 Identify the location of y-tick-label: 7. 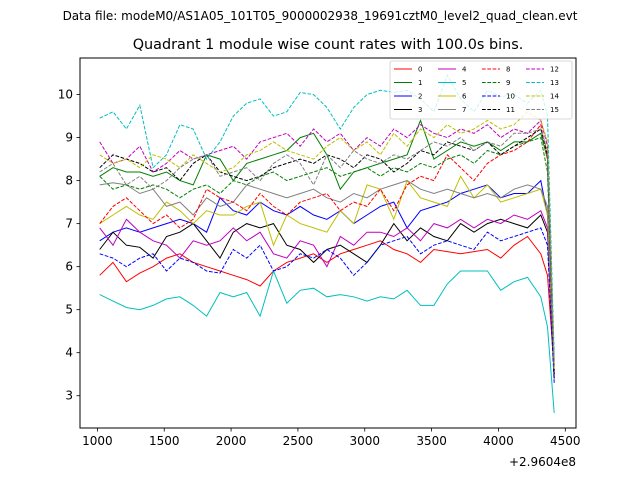
(69, 224).